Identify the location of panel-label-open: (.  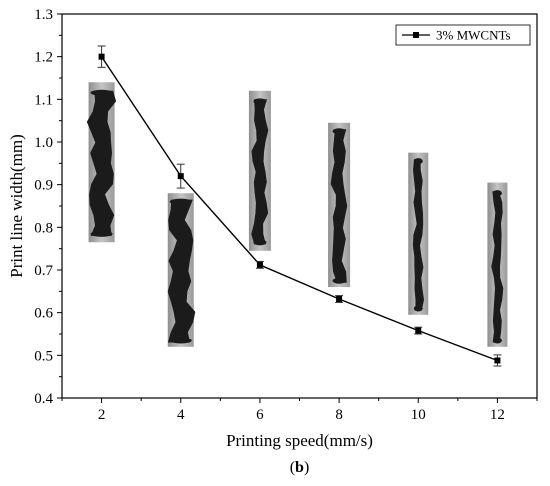
(292, 467).